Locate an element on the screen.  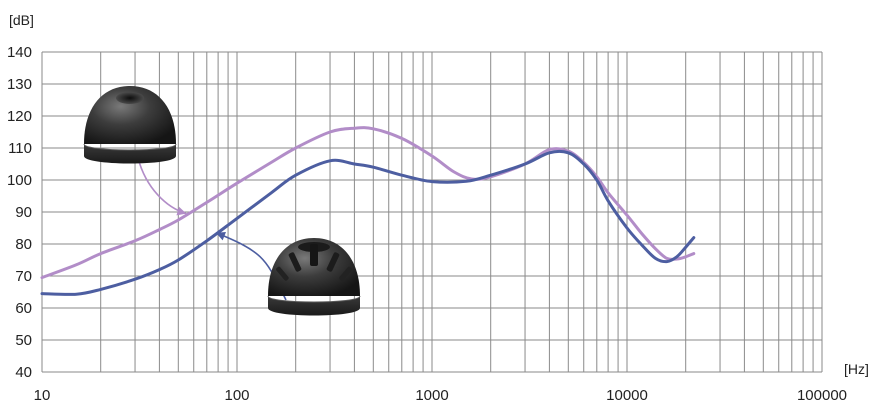
x-tick-label: 10 is located at coordinates (42, 395).